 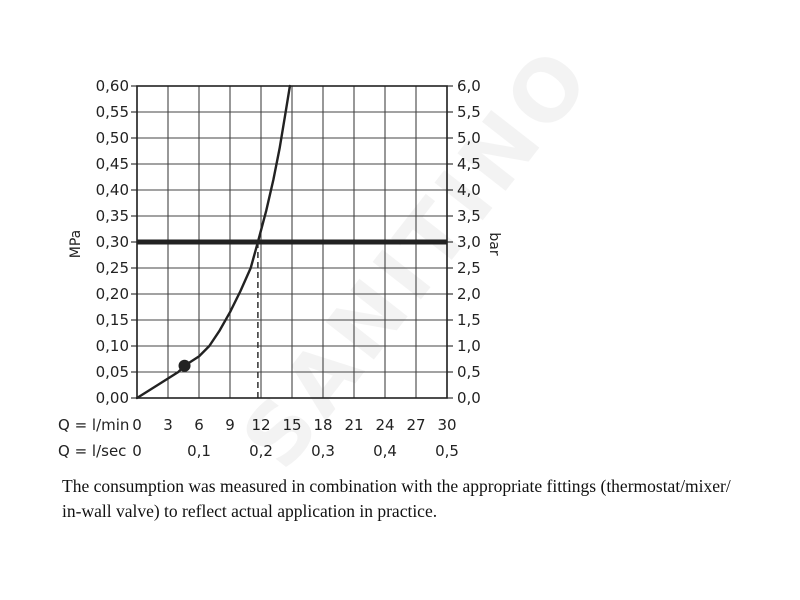 What do you see at coordinates (112, 216) in the screenshot?
I see `y-left-tick-label: 0,35` at bounding box center [112, 216].